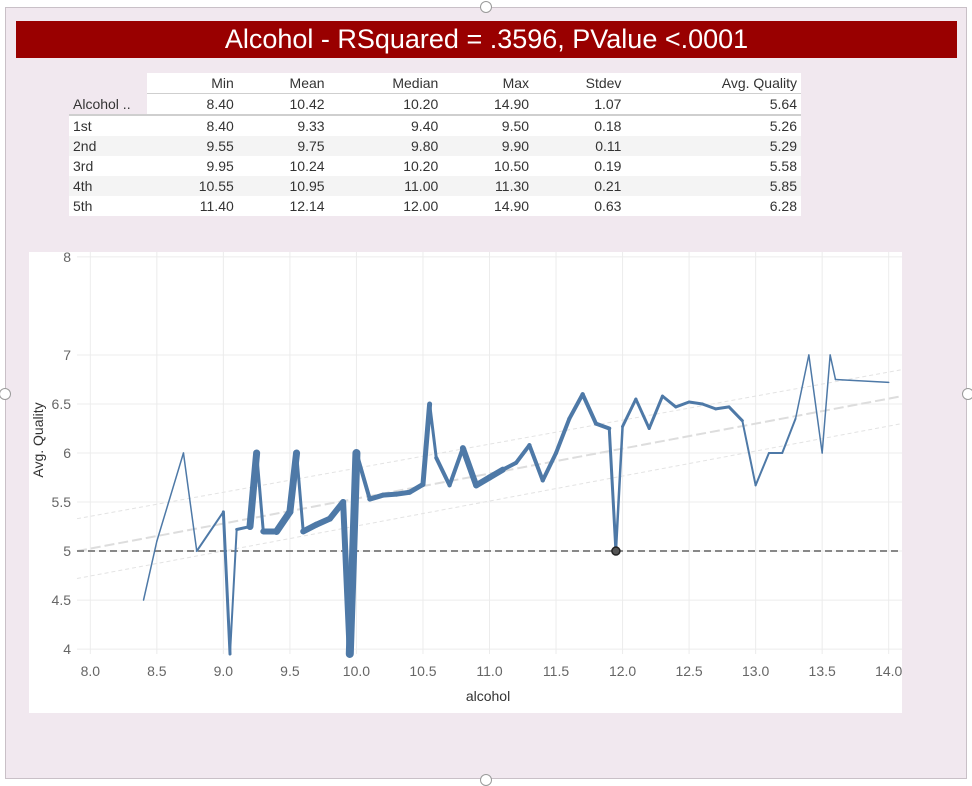  I want to click on row-label: 4th, so click(108, 186).